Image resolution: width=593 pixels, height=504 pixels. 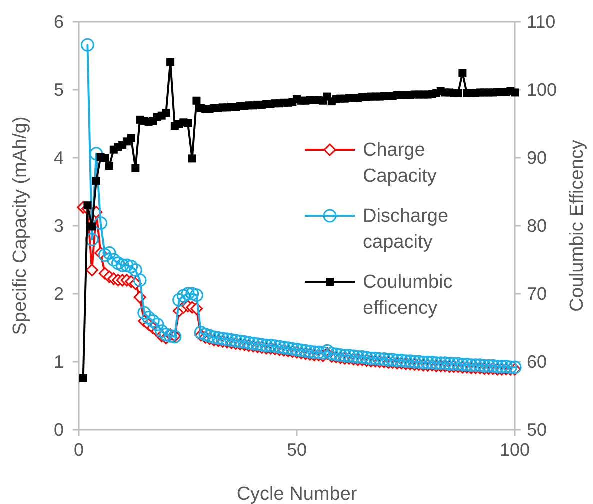 I want to click on legend-label: Discharge capacity, so click(x=406, y=229).